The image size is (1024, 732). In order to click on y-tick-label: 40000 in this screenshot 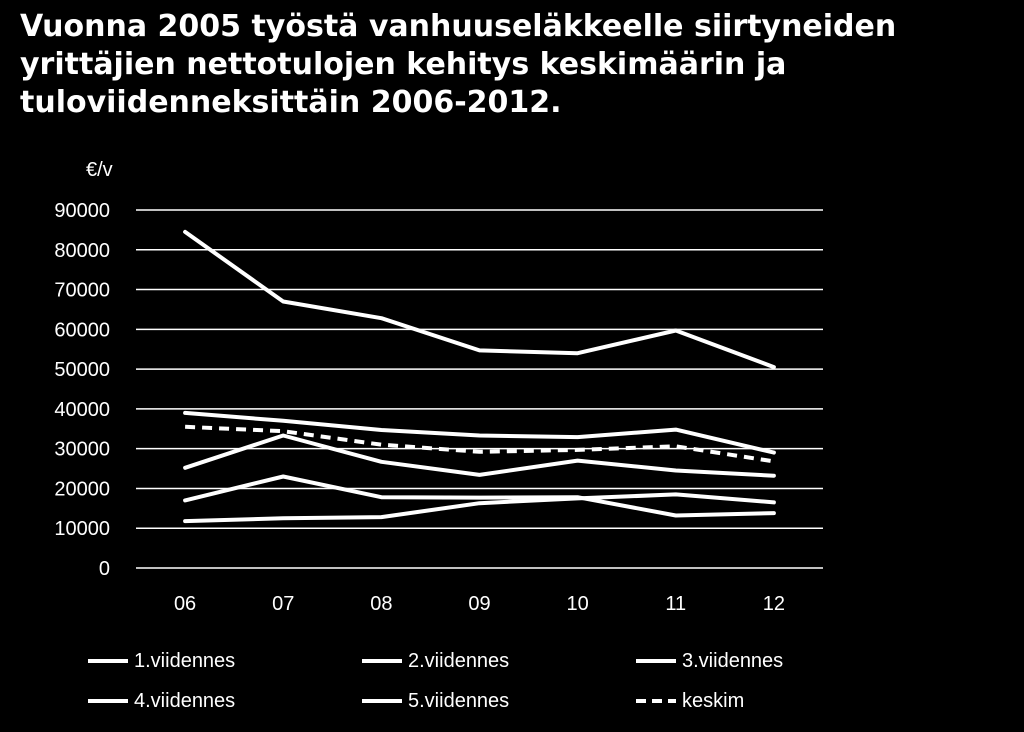, I will do `click(82, 410)`.